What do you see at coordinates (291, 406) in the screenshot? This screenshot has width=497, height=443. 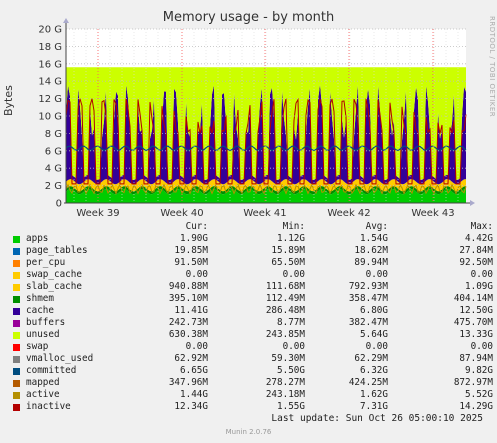 I see `legend-min: 1.55G` at bounding box center [291, 406].